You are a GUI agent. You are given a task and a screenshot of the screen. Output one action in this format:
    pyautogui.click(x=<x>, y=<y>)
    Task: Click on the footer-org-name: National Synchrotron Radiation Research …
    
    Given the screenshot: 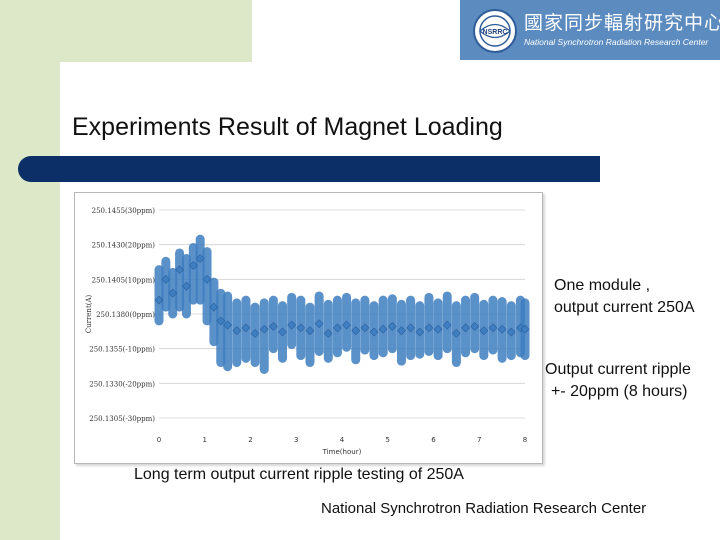 What is the action you would take?
    pyautogui.click(x=484, y=508)
    